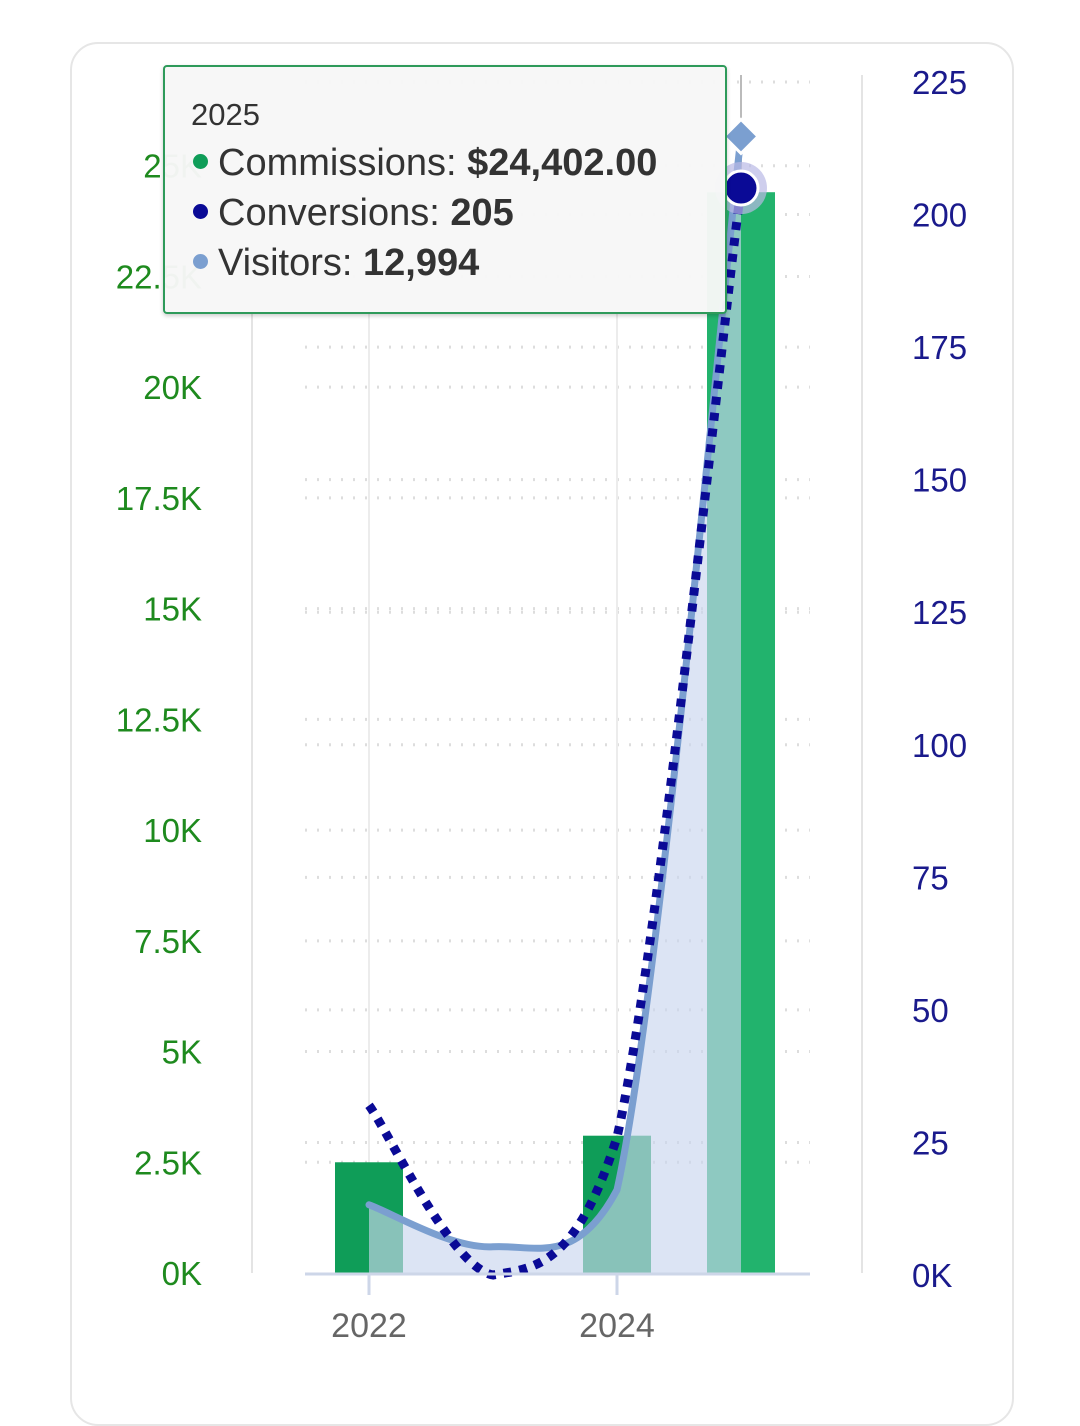 The height and width of the screenshot is (1426, 1080). What do you see at coordinates (939, 745) in the screenshot?
I see `right-axis-tick-label: 100` at bounding box center [939, 745].